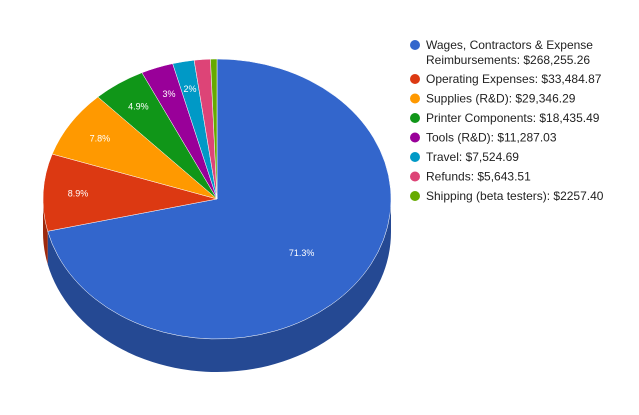 The height and width of the screenshot is (415, 639). I want to click on legend-label: Reimbursements: $268,255.26, so click(508, 60).